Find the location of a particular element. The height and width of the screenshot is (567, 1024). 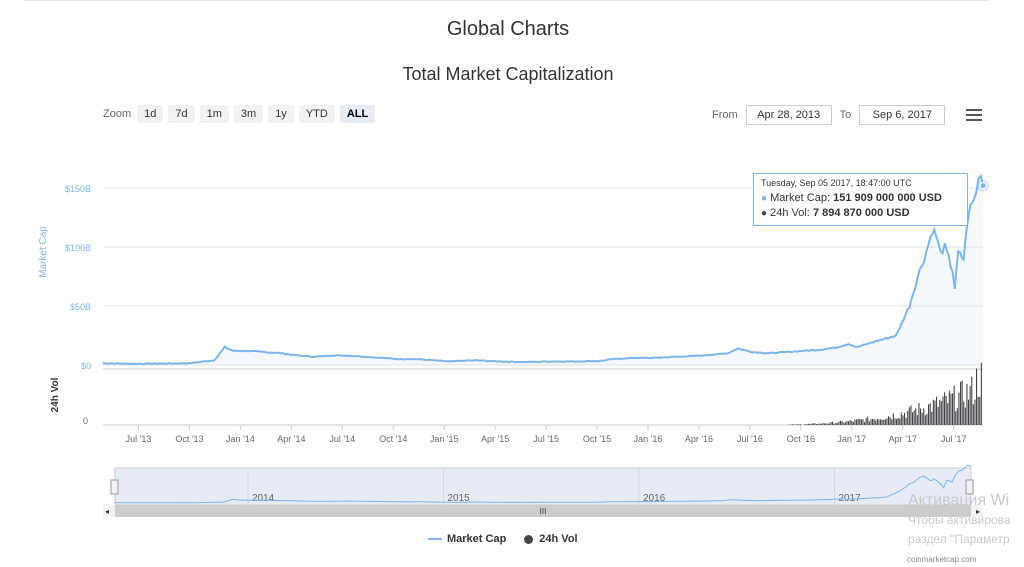

scrollbar-thumb is located at coordinates (543, 511).